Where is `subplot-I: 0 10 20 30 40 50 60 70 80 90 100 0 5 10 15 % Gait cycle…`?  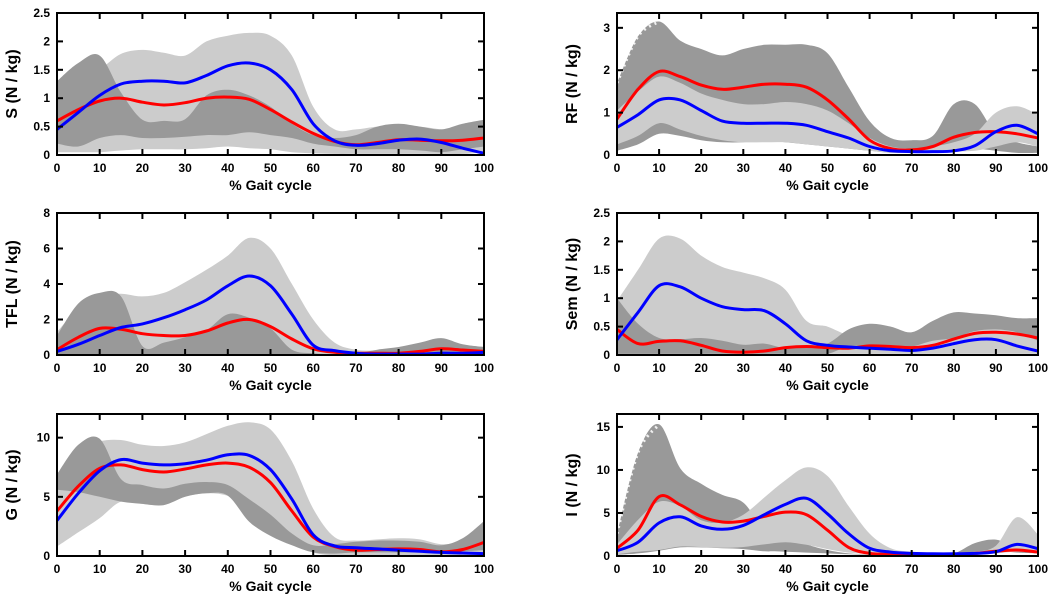
subplot-I: 0 10 20 30 40 50 60 70 80 90 100 0 5 10 15 % Gait cycle… is located at coordinates (806, 503).